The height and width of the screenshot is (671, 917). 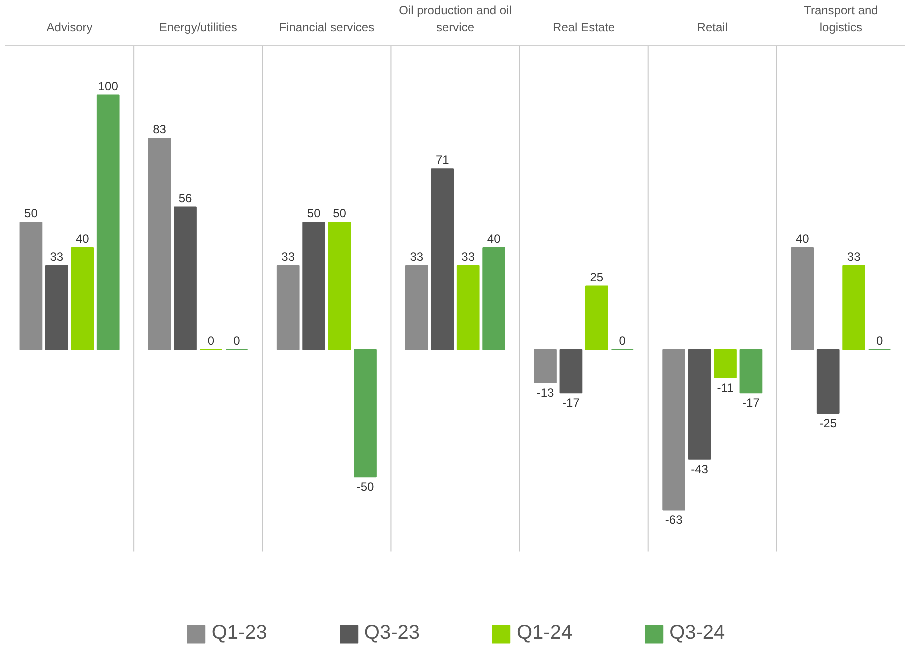 What do you see at coordinates (700, 469) in the screenshot?
I see `data-label: -43` at bounding box center [700, 469].